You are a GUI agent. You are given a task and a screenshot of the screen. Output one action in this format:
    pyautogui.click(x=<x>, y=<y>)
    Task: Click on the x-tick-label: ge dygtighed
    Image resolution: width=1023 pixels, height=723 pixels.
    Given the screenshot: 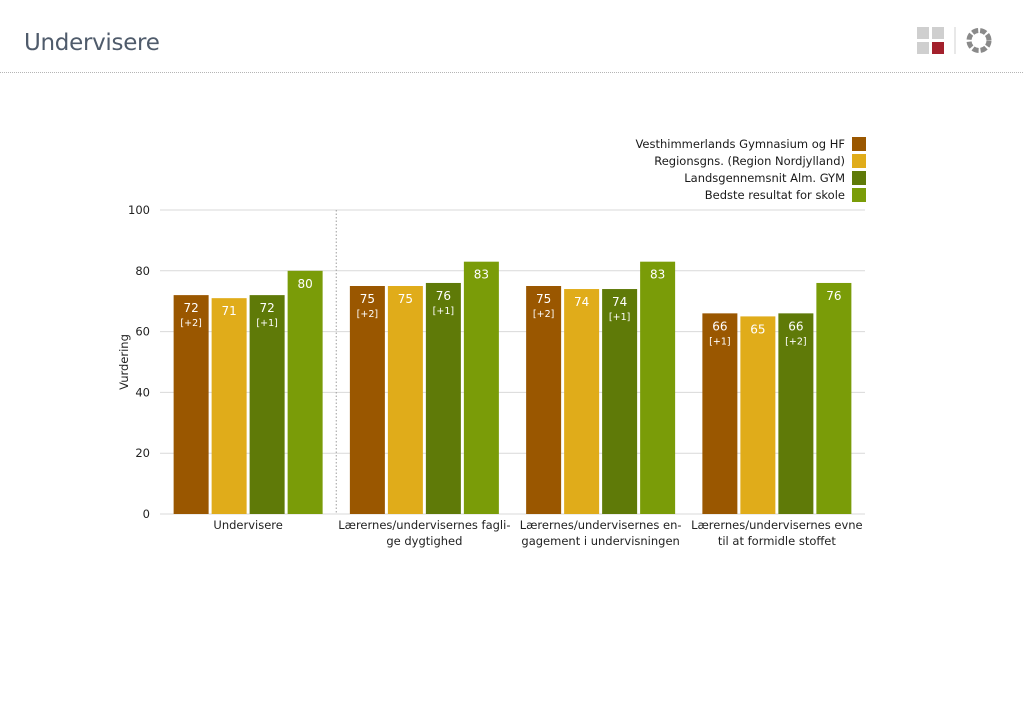 What is the action you would take?
    pyautogui.click(x=424, y=541)
    